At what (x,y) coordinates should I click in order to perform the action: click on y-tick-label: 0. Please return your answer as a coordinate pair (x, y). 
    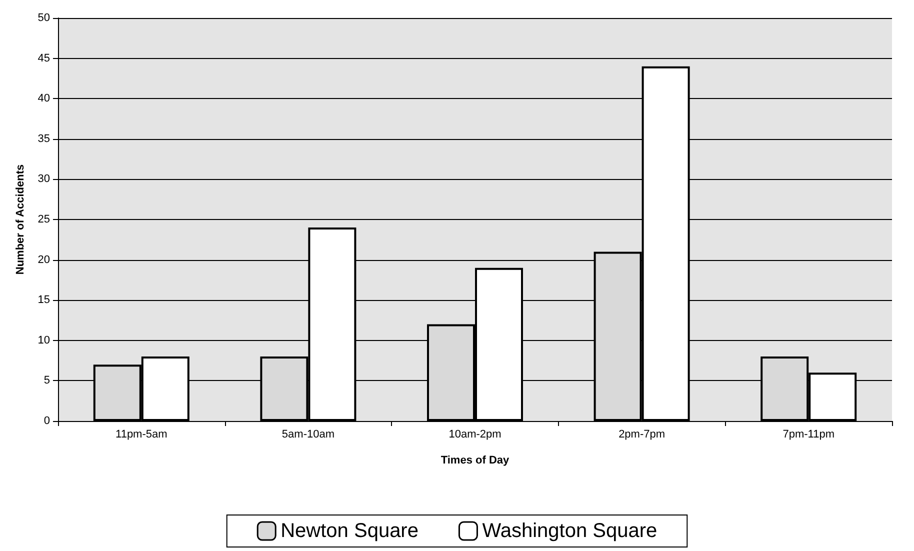
    Looking at the image, I should click on (47, 421).